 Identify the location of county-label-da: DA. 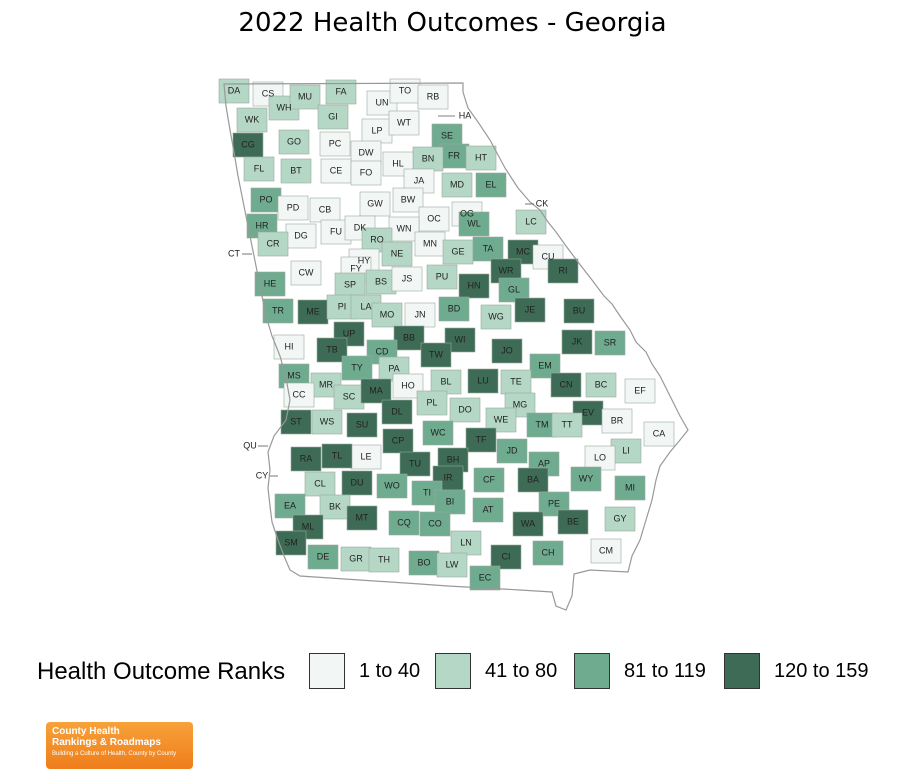
(234, 90).